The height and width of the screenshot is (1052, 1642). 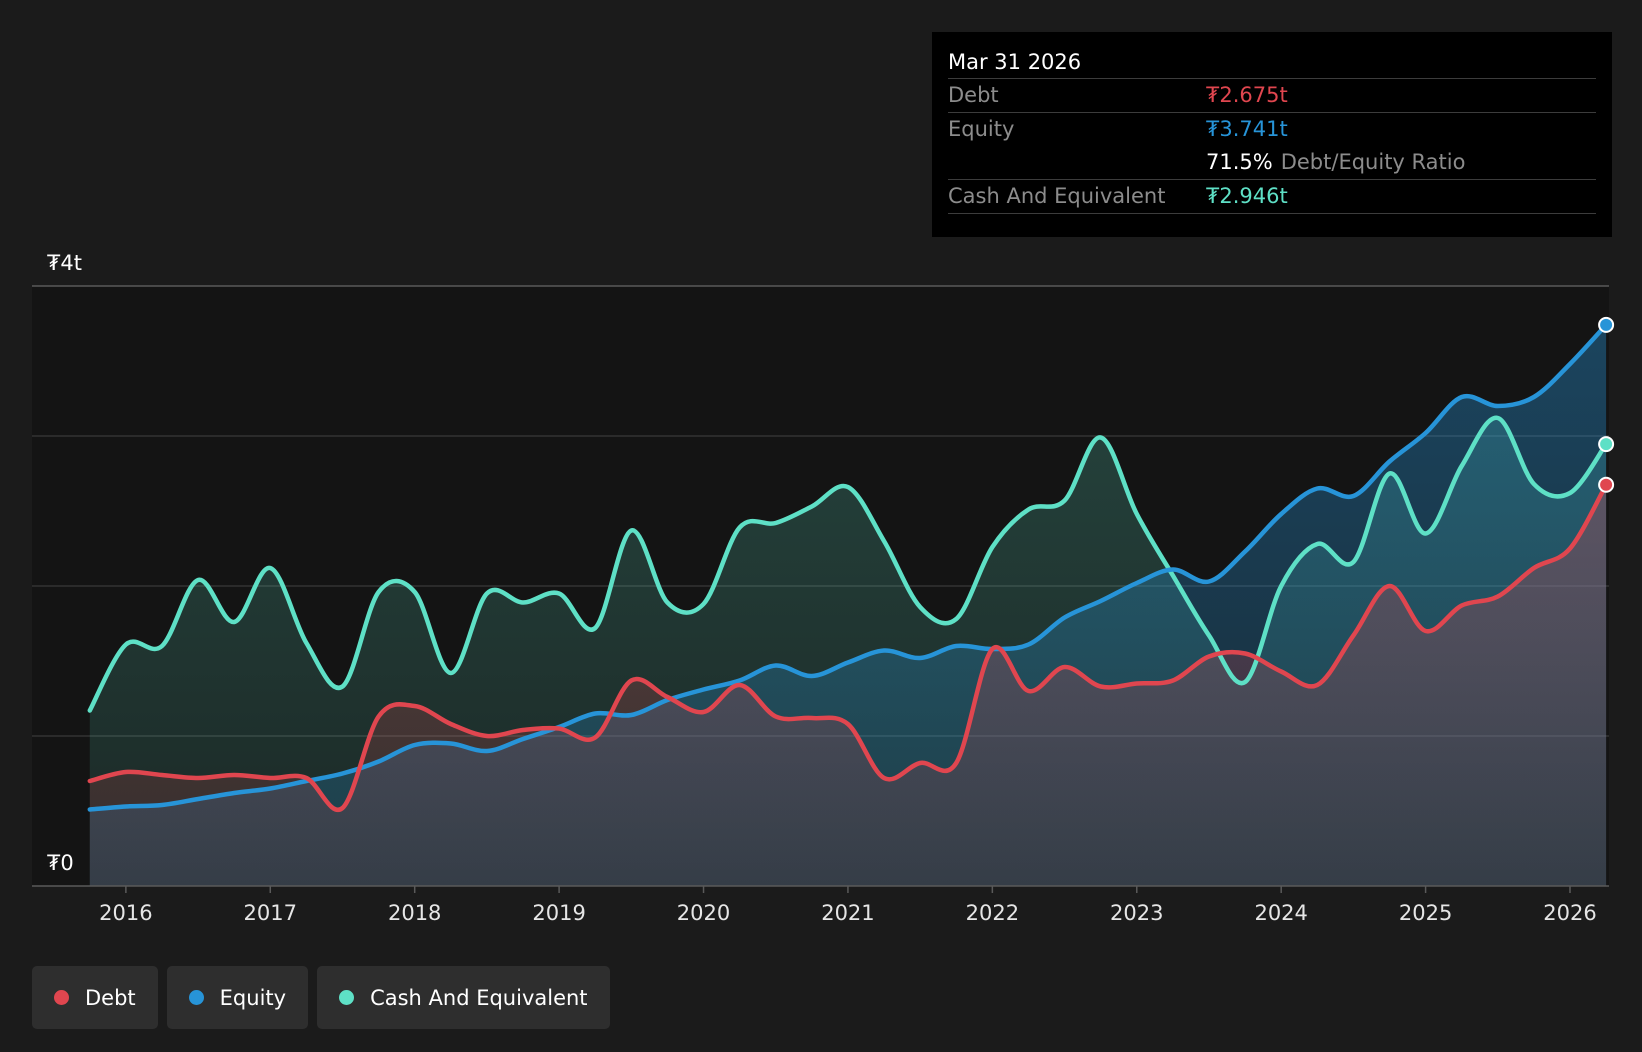 I want to click on tooltip-ratio-spacer, so click(x=1077, y=162).